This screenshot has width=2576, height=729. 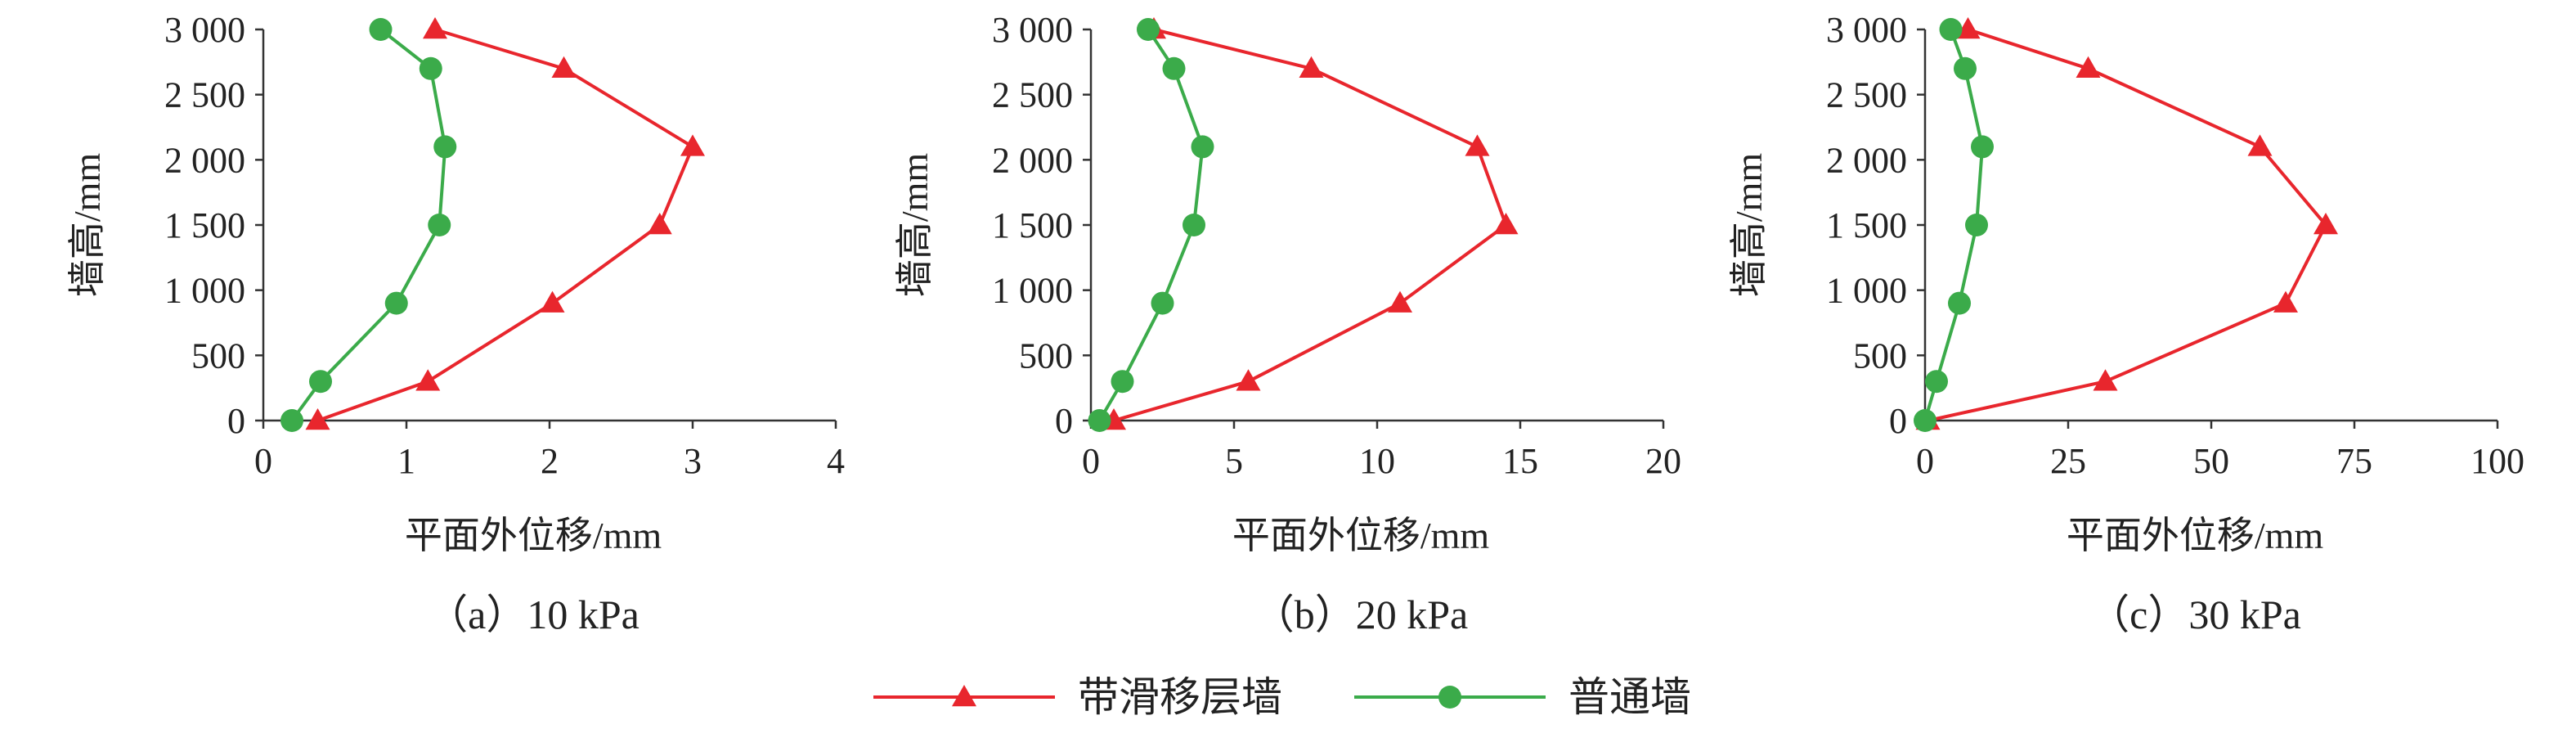 What do you see at coordinates (1180, 697) in the screenshot?
I see `legend-label: 带滑移层墙` at bounding box center [1180, 697].